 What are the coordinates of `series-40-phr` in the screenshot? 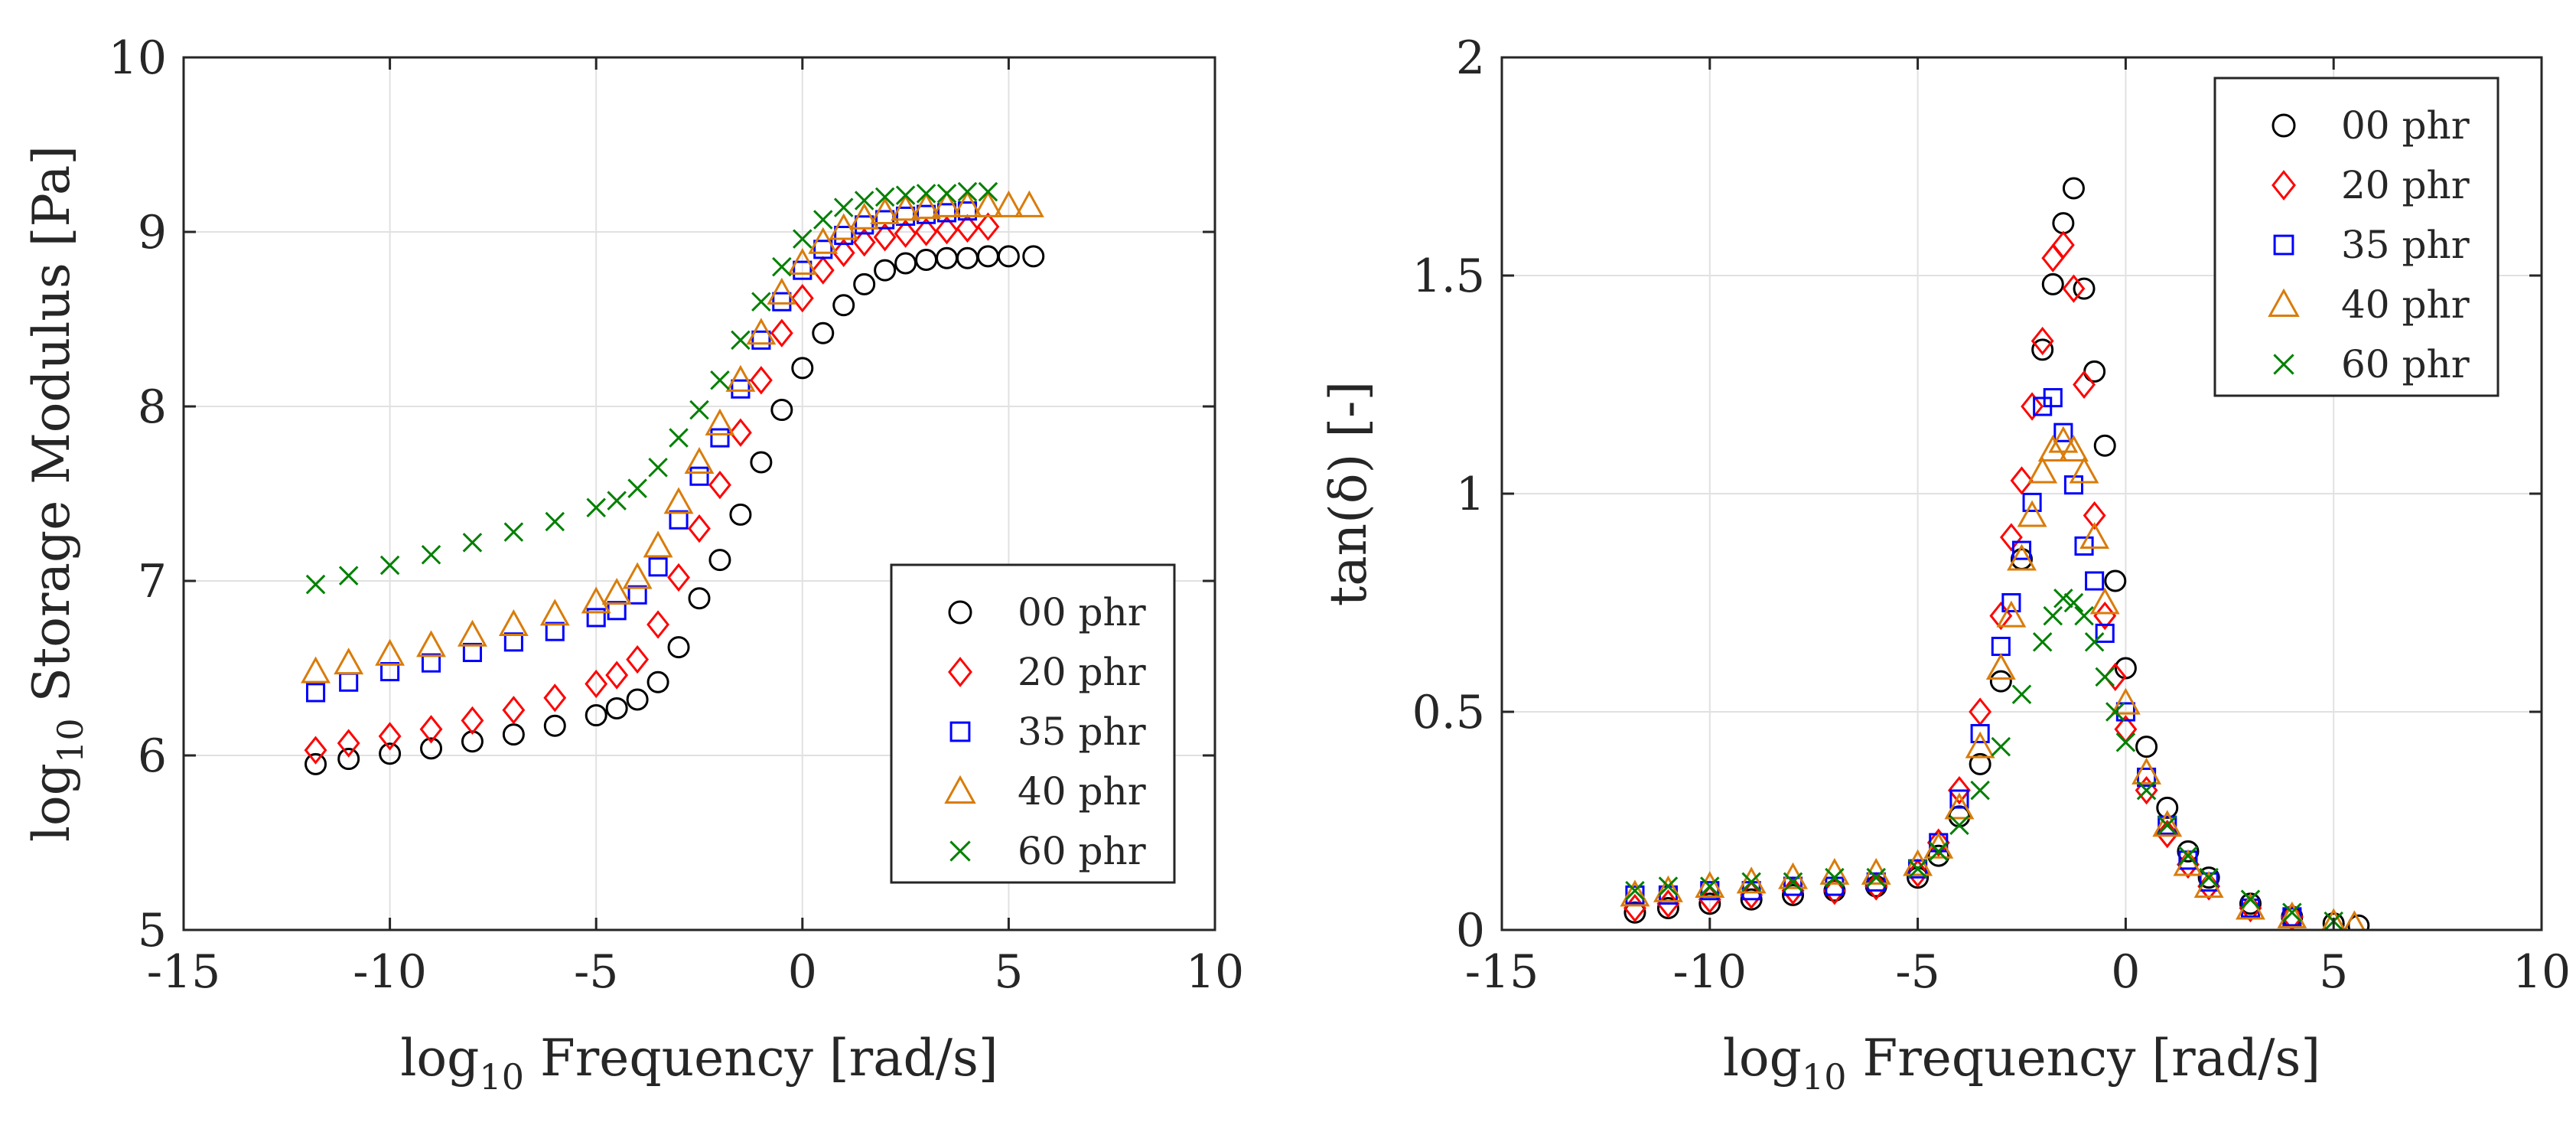 It's located at (673, 437).